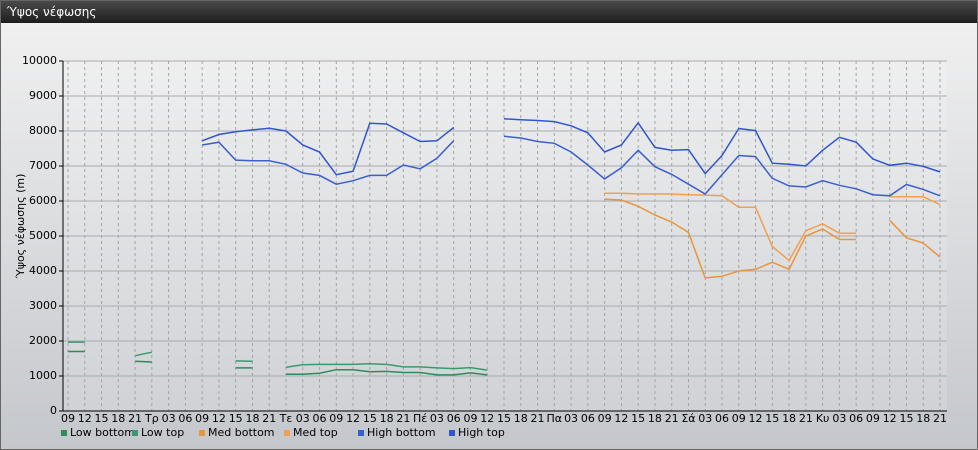 The height and width of the screenshot is (450, 978). I want to click on legend-label: Med top, so click(315, 432).